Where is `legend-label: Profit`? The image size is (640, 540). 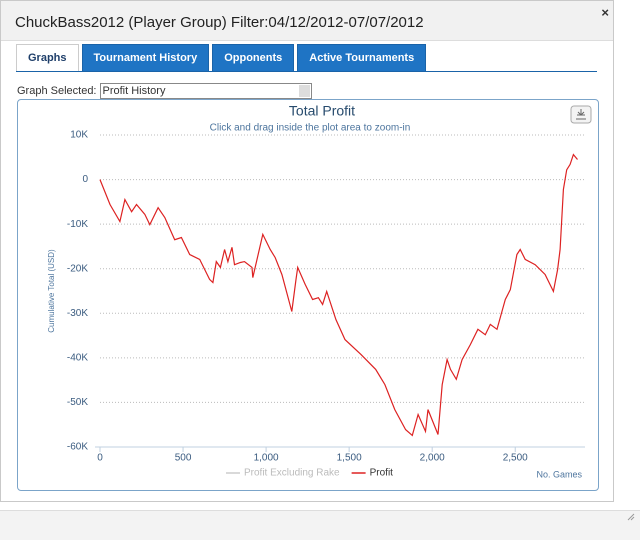 legend-label: Profit is located at coordinates (382, 473).